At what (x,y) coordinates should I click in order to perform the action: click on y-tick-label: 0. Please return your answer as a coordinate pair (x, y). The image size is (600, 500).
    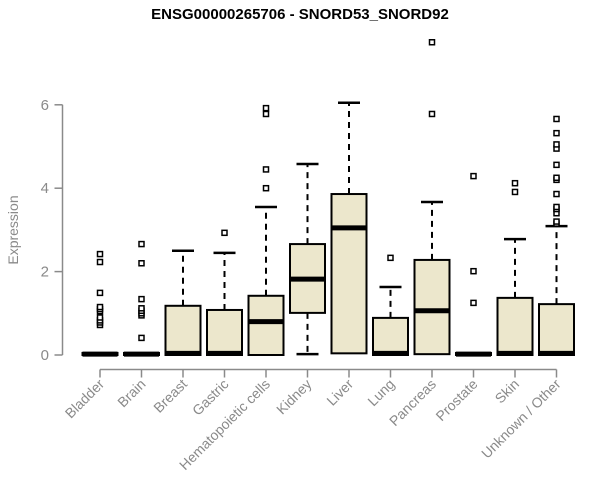
    Looking at the image, I should click on (45, 355).